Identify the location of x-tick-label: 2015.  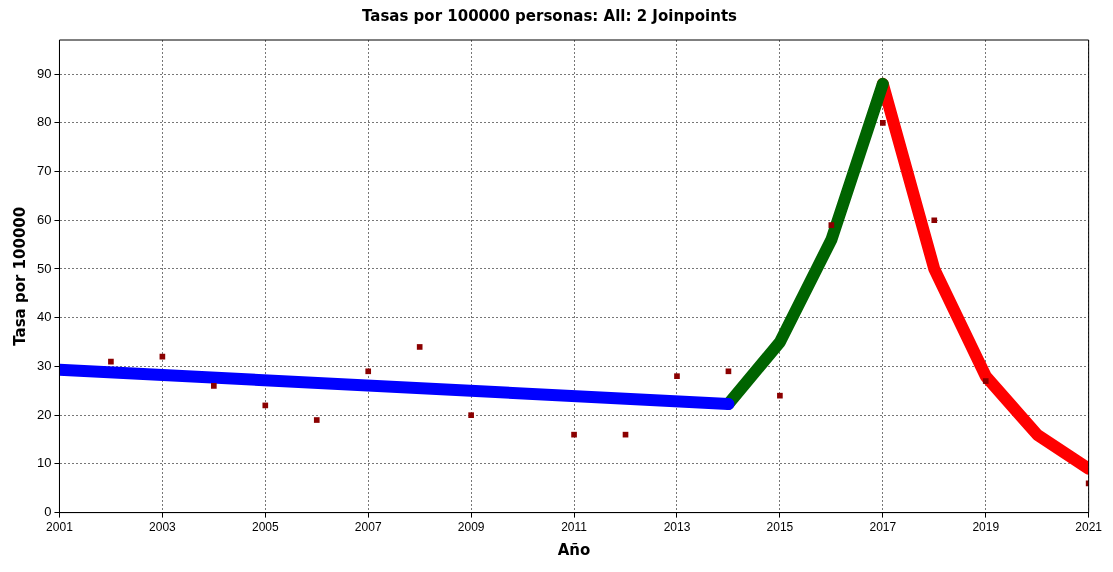
(780, 527).